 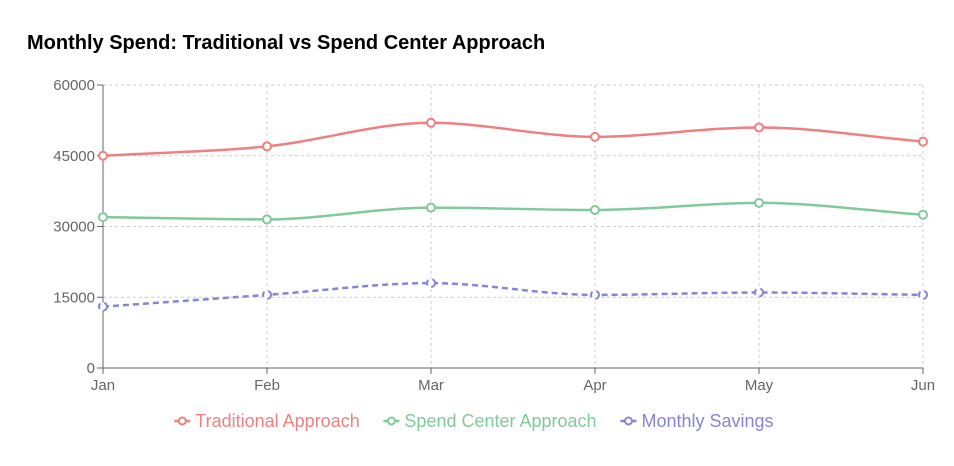 I want to click on x-tick-label: Jan, so click(x=103, y=385).